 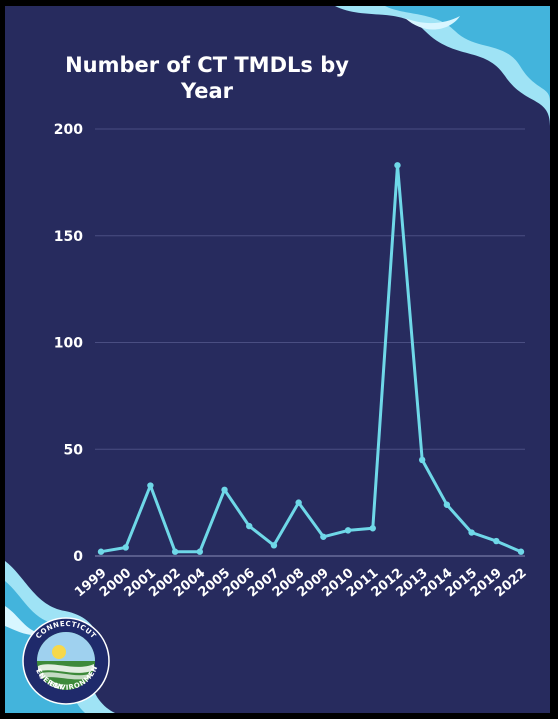 I want to click on y-tick-label: 200, so click(x=68, y=130).